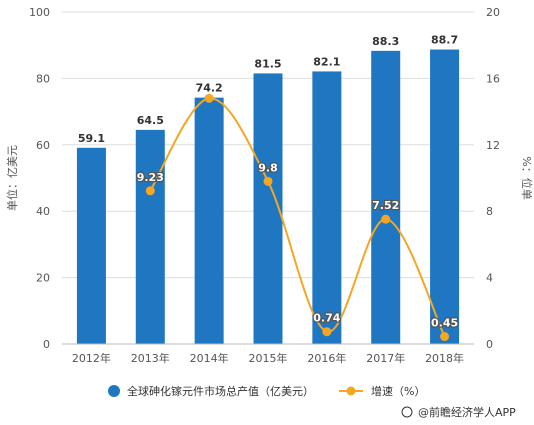 The image size is (534, 425). Describe the element at coordinates (444, 358) in the screenshot. I see `x-tick-label: 2018年` at that location.